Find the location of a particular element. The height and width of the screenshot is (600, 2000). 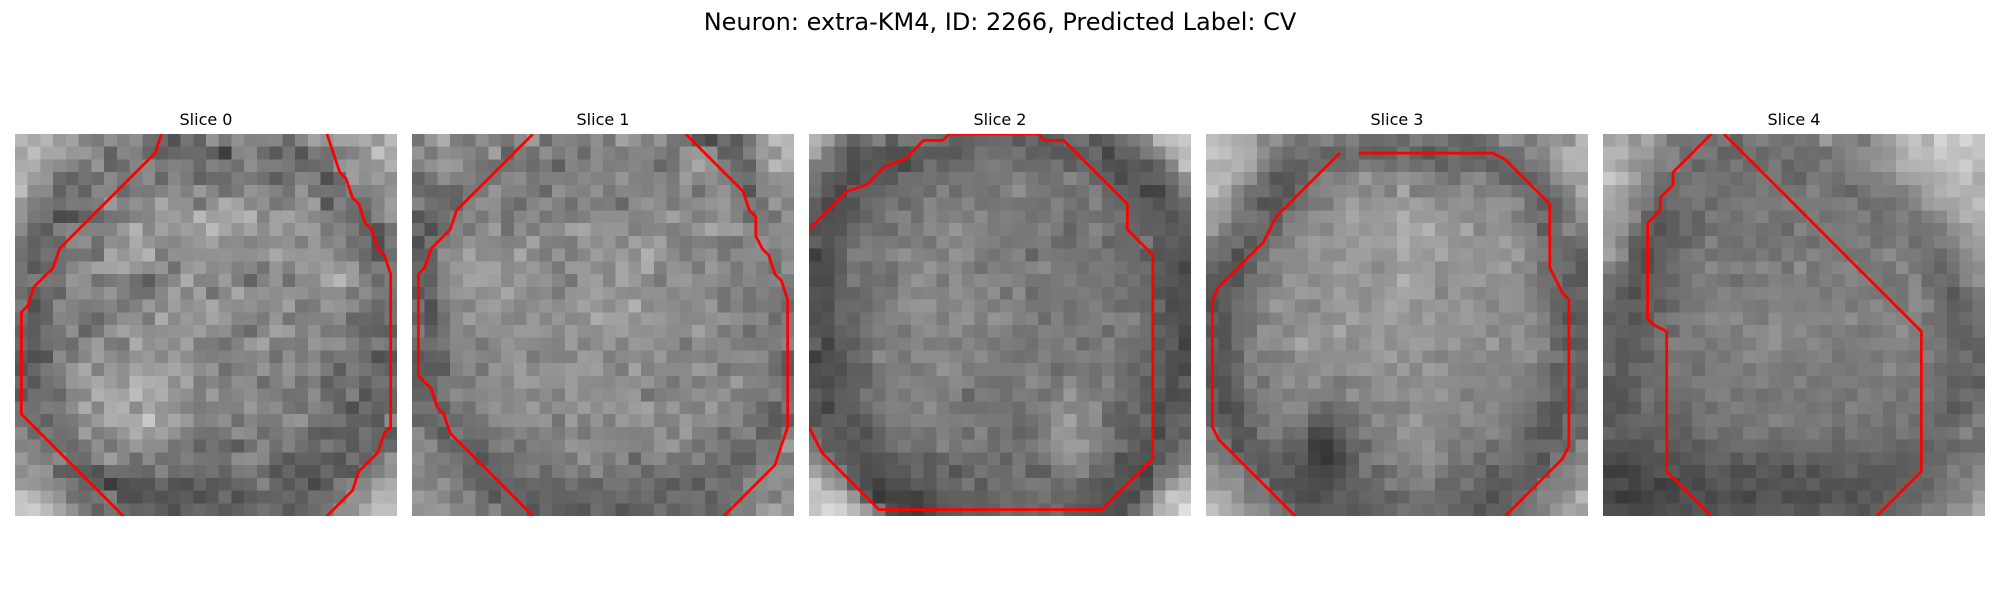

panel-title-slice-1: Slice 1 is located at coordinates (603, 119).